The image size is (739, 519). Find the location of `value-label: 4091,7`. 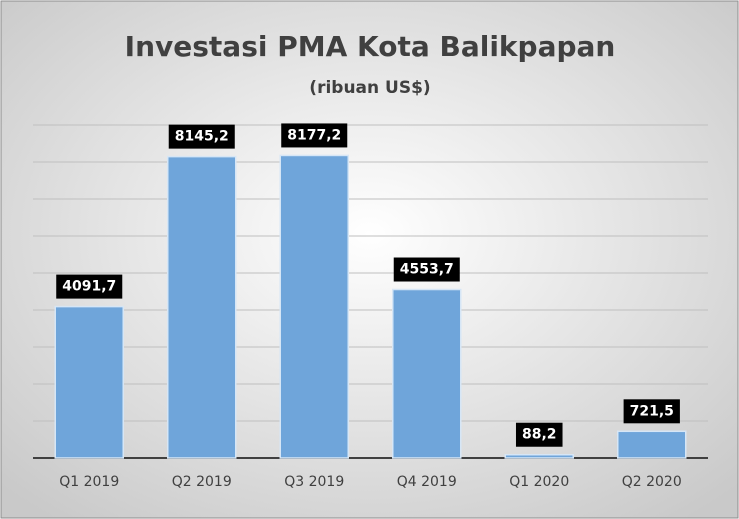

value-label: 4091,7 is located at coordinates (89, 287).